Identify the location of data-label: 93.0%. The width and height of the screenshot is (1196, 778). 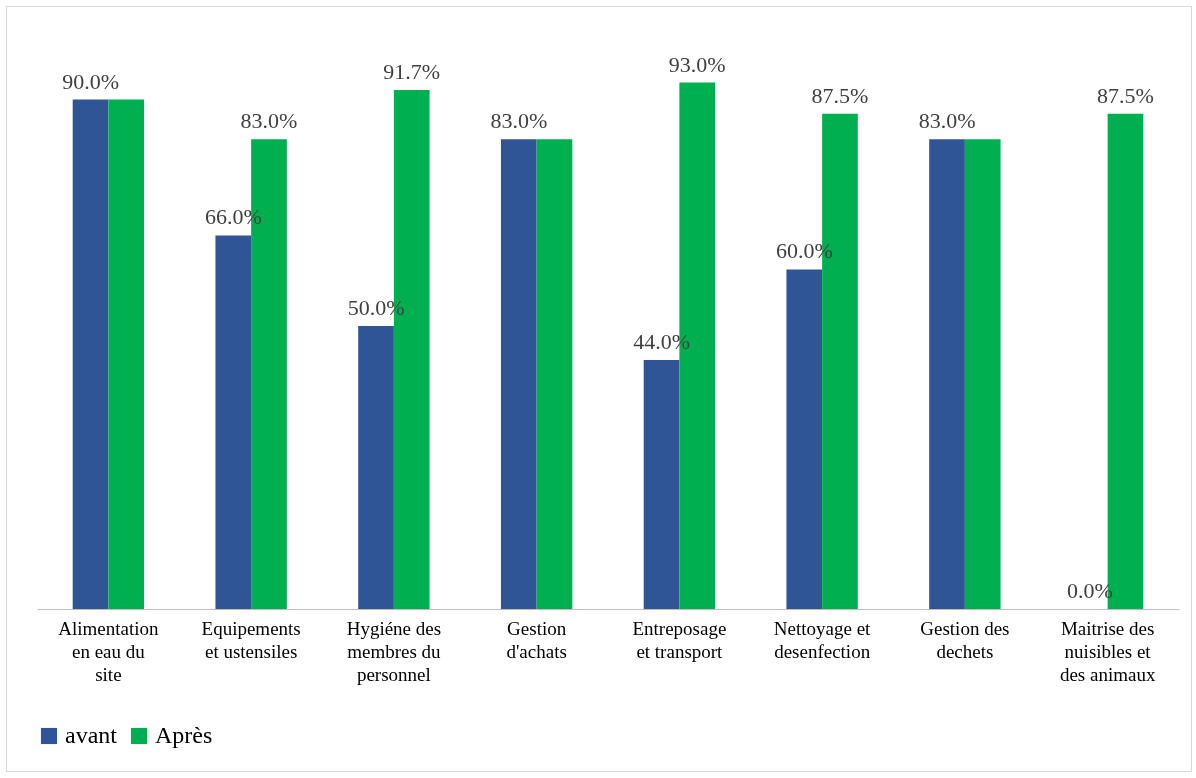
(697, 64).